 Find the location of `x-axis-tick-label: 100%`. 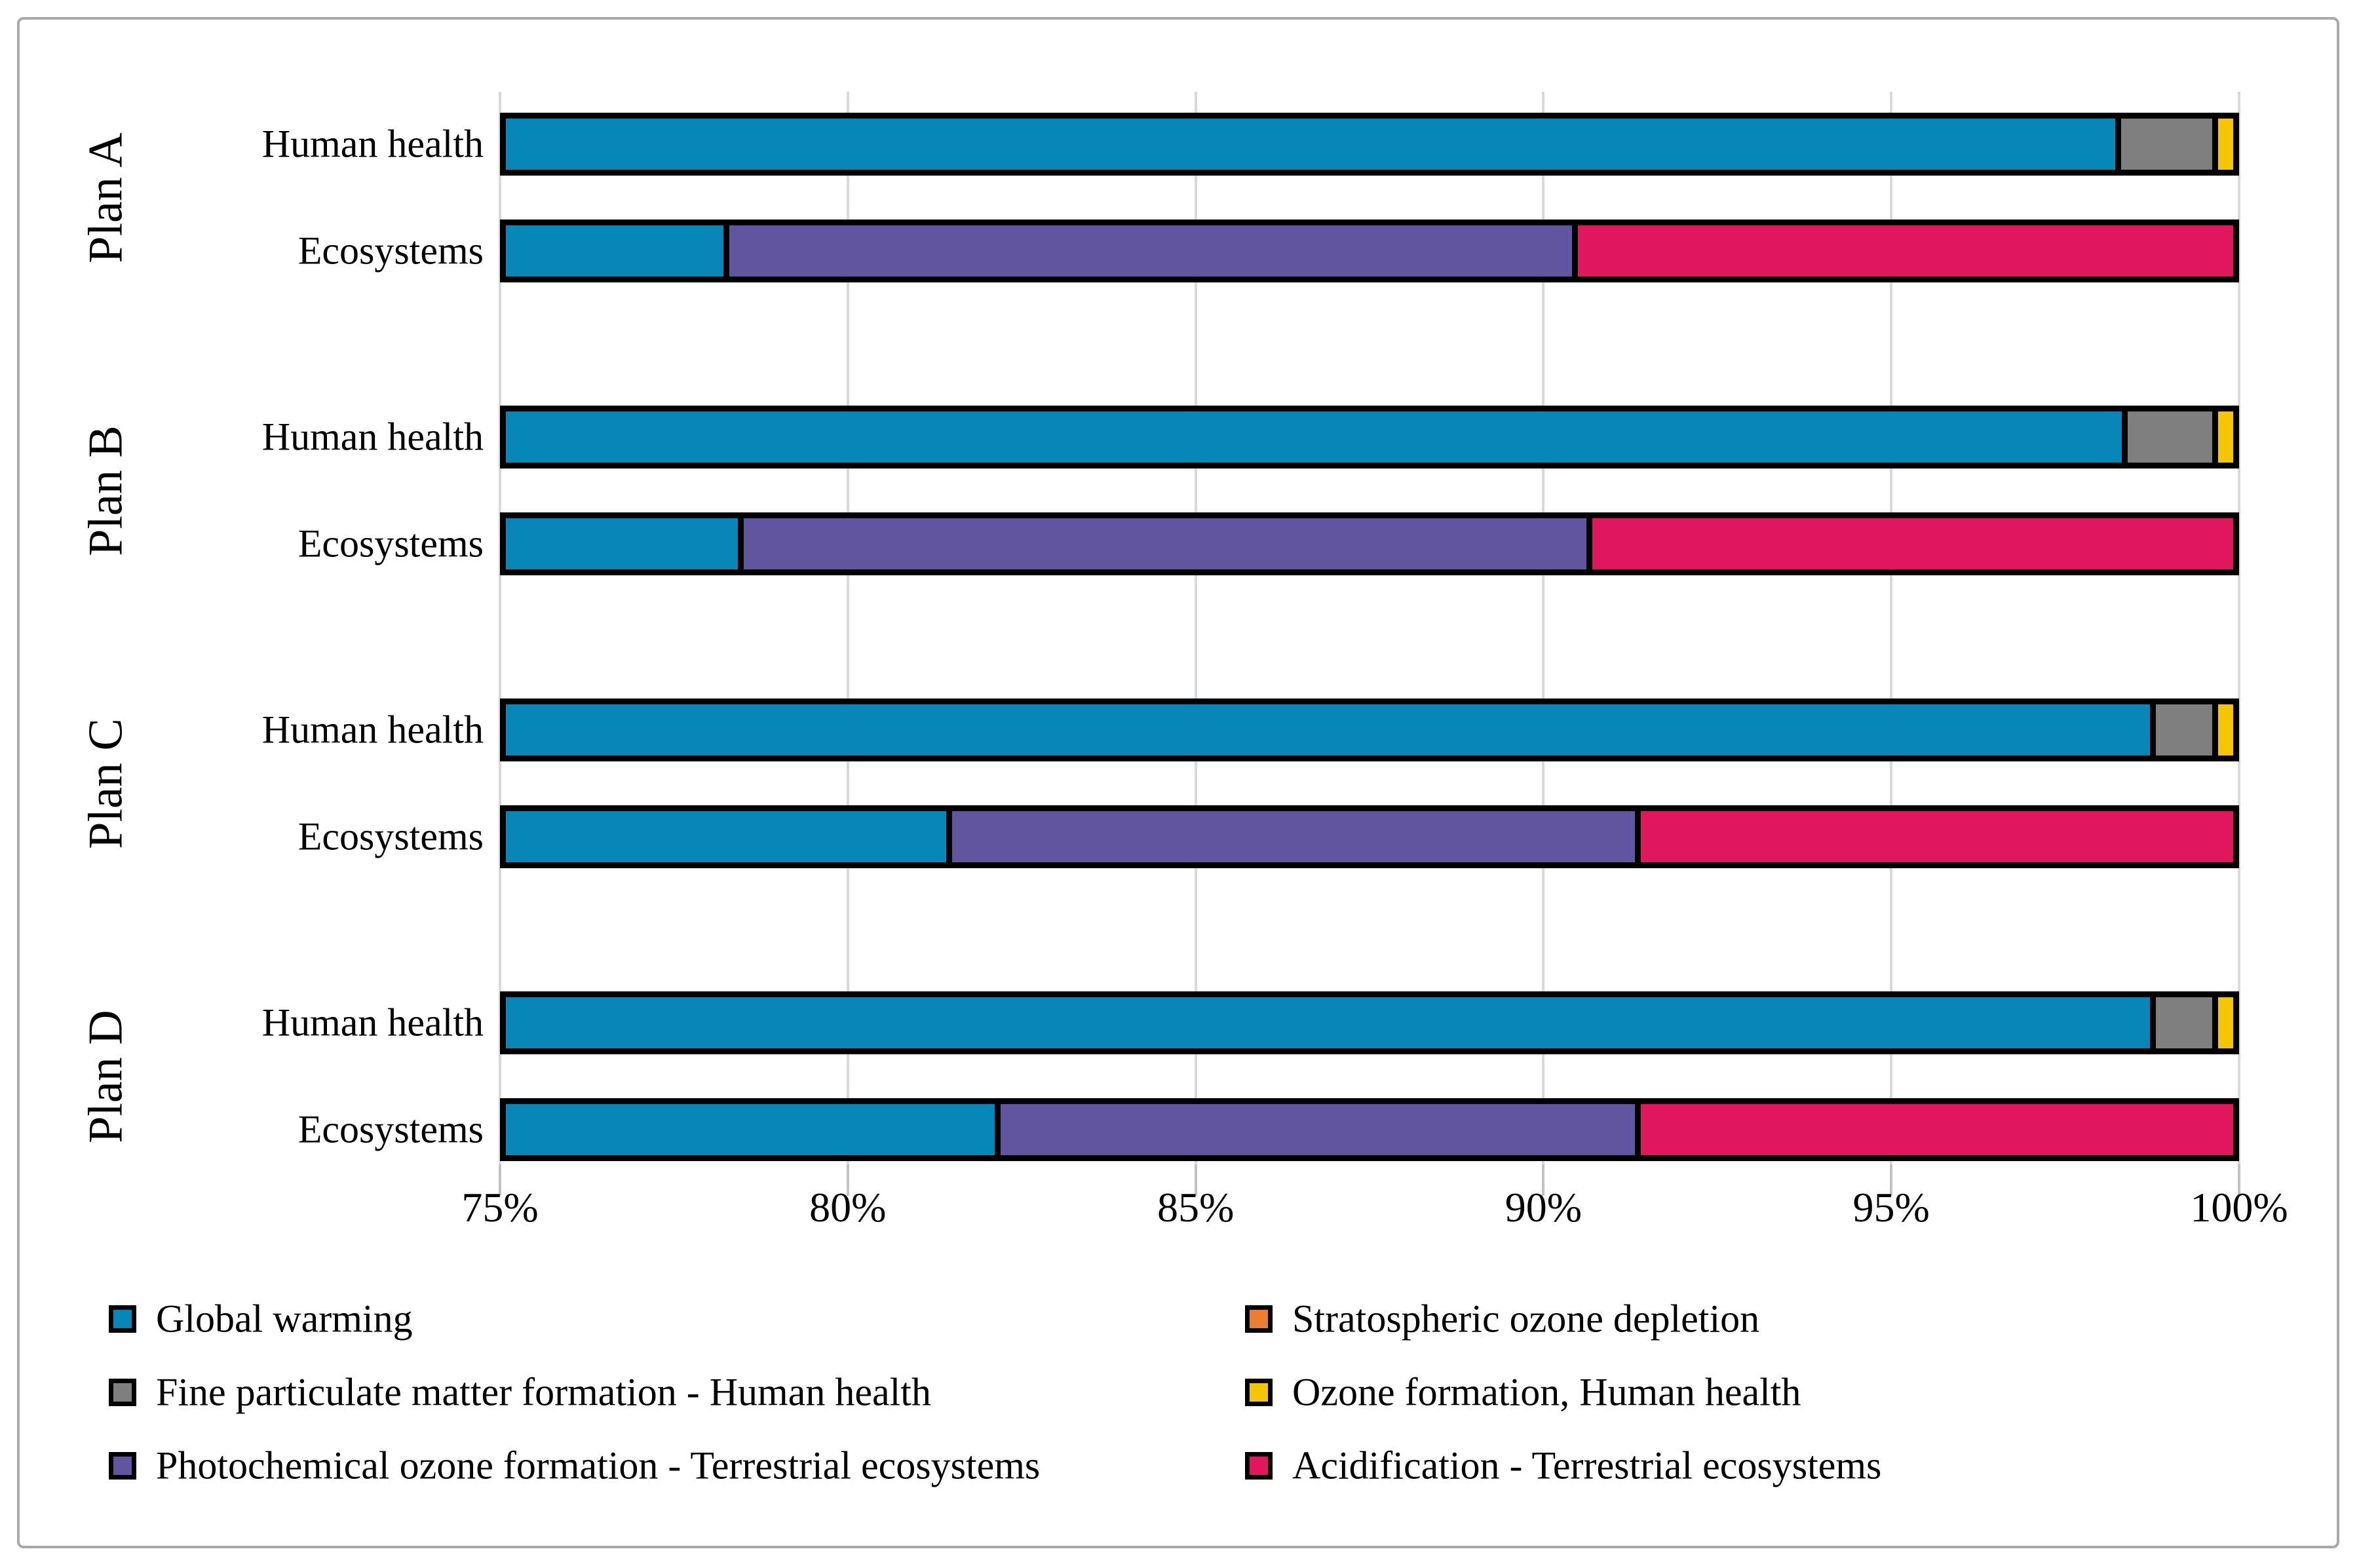

x-axis-tick-label: 100% is located at coordinates (2239, 1208).